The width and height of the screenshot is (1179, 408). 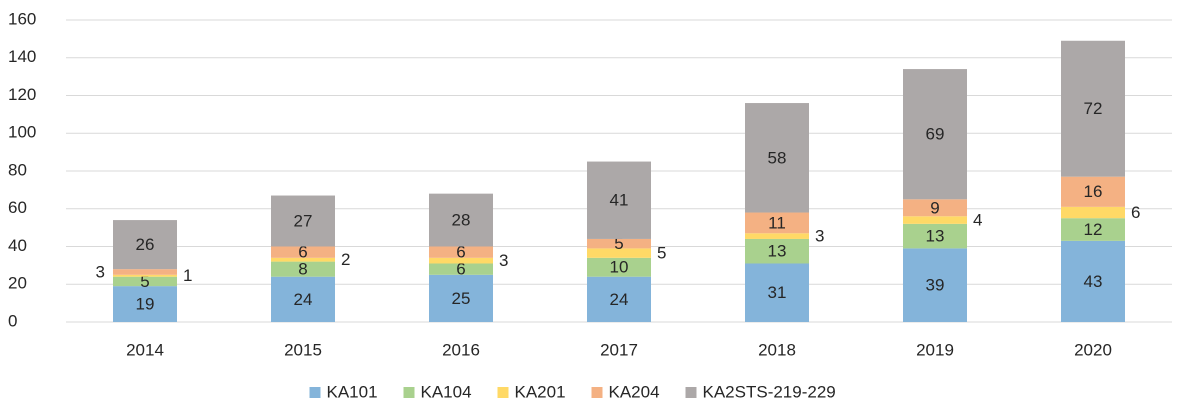 What do you see at coordinates (1093, 349) in the screenshot?
I see `x-tick-label: 2020` at bounding box center [1093, 349].